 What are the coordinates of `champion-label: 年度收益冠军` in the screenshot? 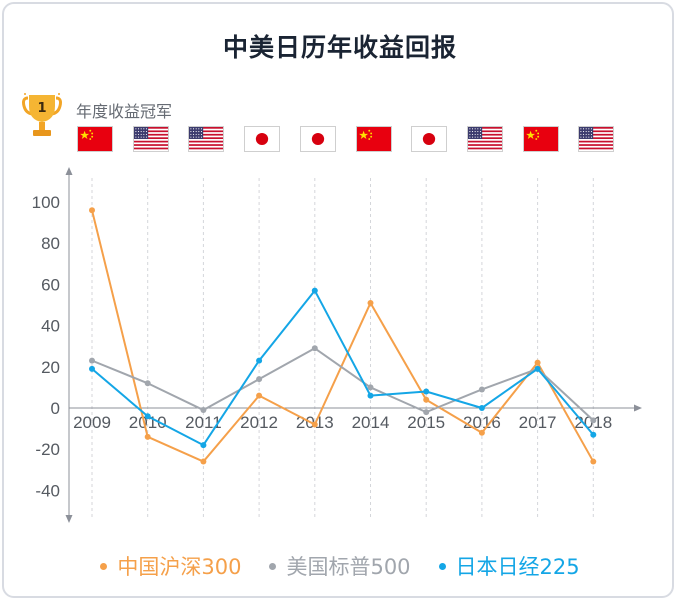 It's located at (124, 111).